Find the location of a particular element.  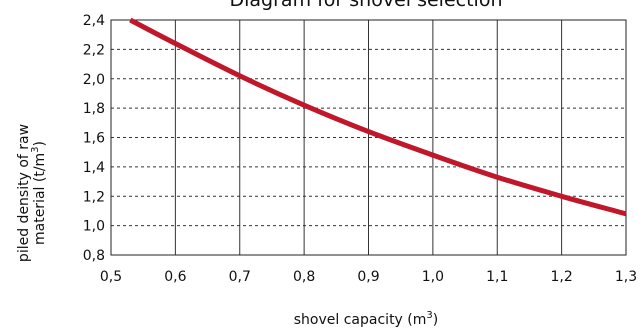

y-tick-label: 1,4 is located at coordinates (94, 168).